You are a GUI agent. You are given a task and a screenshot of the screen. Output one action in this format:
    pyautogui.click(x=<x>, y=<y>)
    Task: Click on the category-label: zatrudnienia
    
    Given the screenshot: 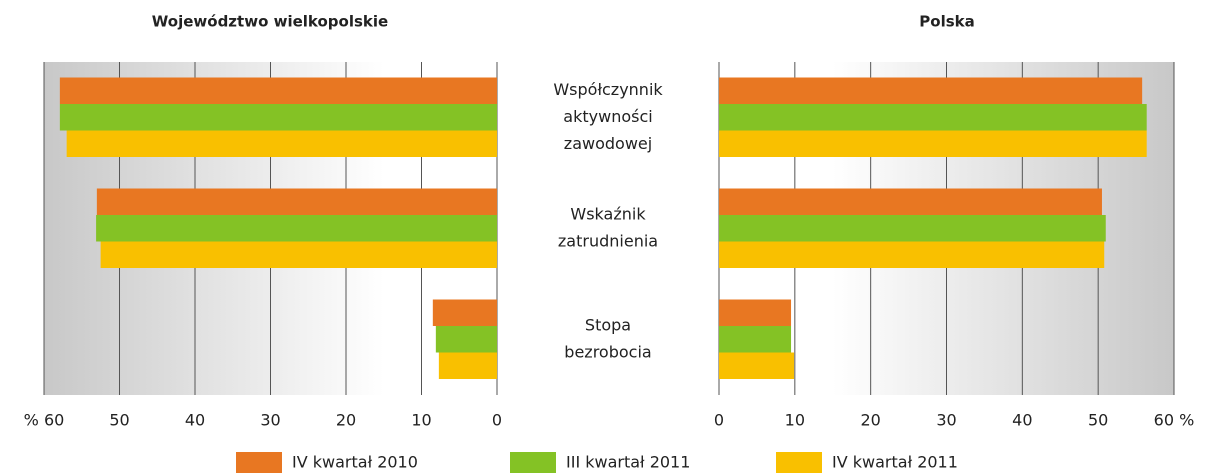 What is the action you would take?
    pyautogui.click(x=608, y=241)
    